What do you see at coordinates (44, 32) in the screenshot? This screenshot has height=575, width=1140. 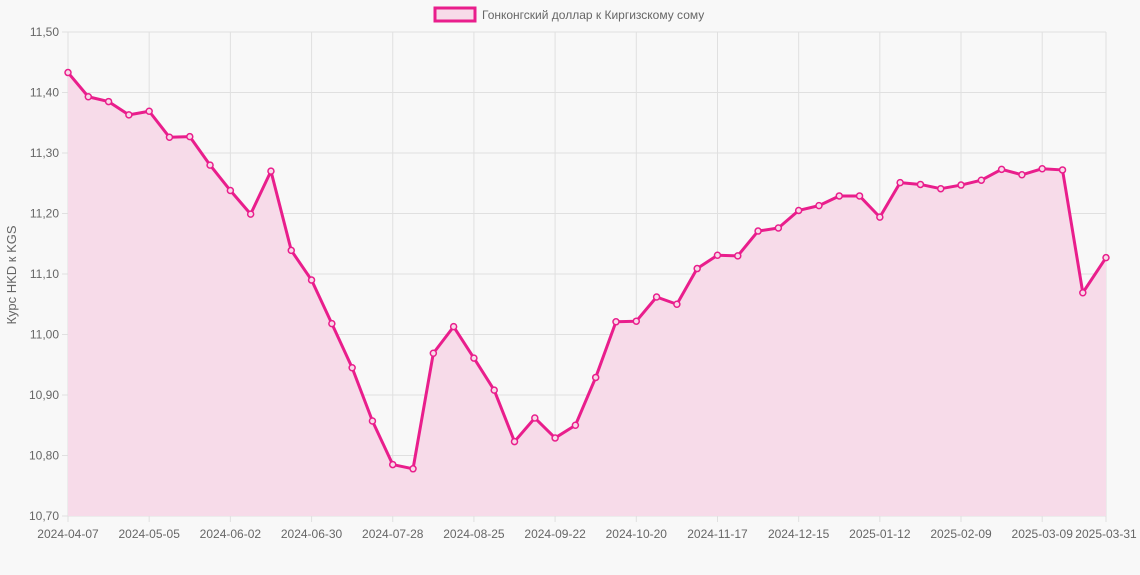 I see `y-tick-label: 11,50` at bounding box center [44, 32].